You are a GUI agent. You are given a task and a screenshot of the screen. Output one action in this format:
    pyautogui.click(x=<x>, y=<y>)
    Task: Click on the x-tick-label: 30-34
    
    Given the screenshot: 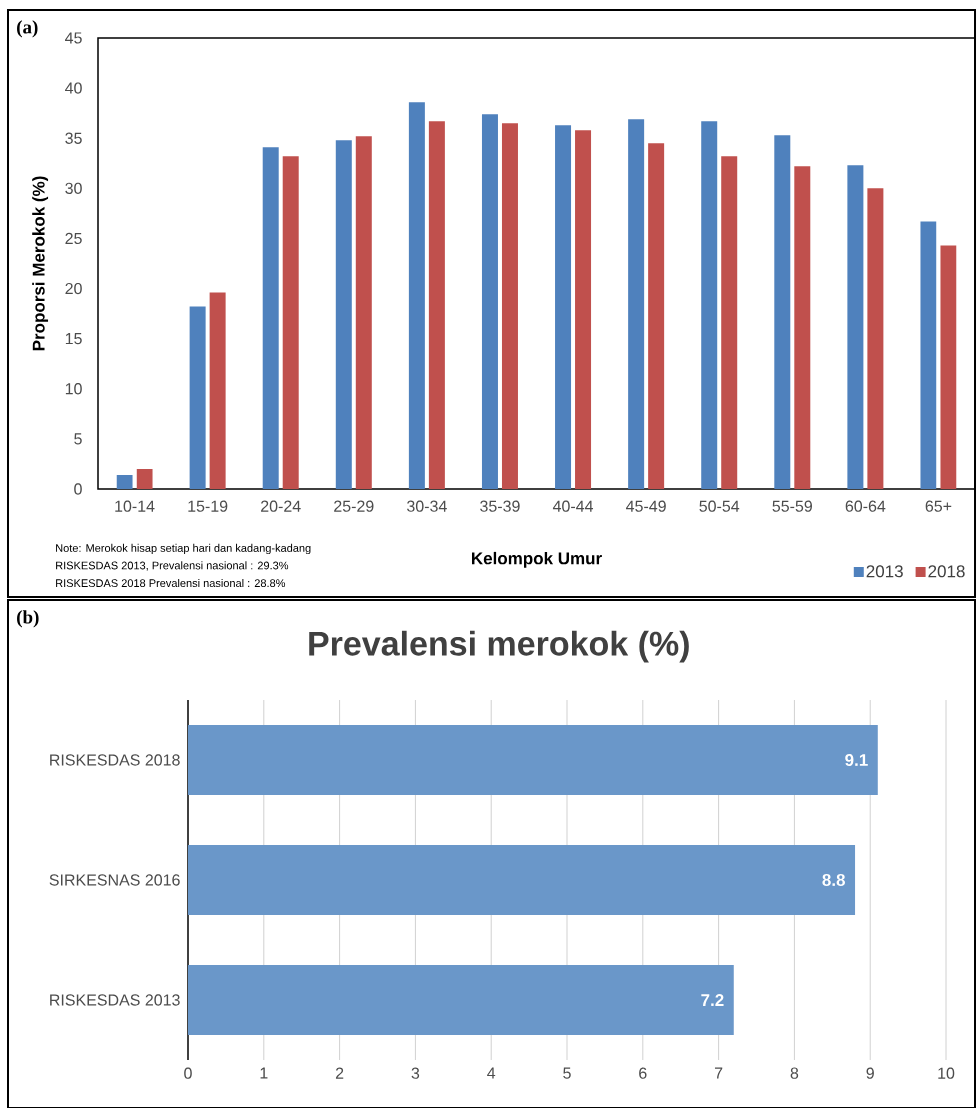 What is the action you would take?
    pyautogui.click(x=427, y=506)
    